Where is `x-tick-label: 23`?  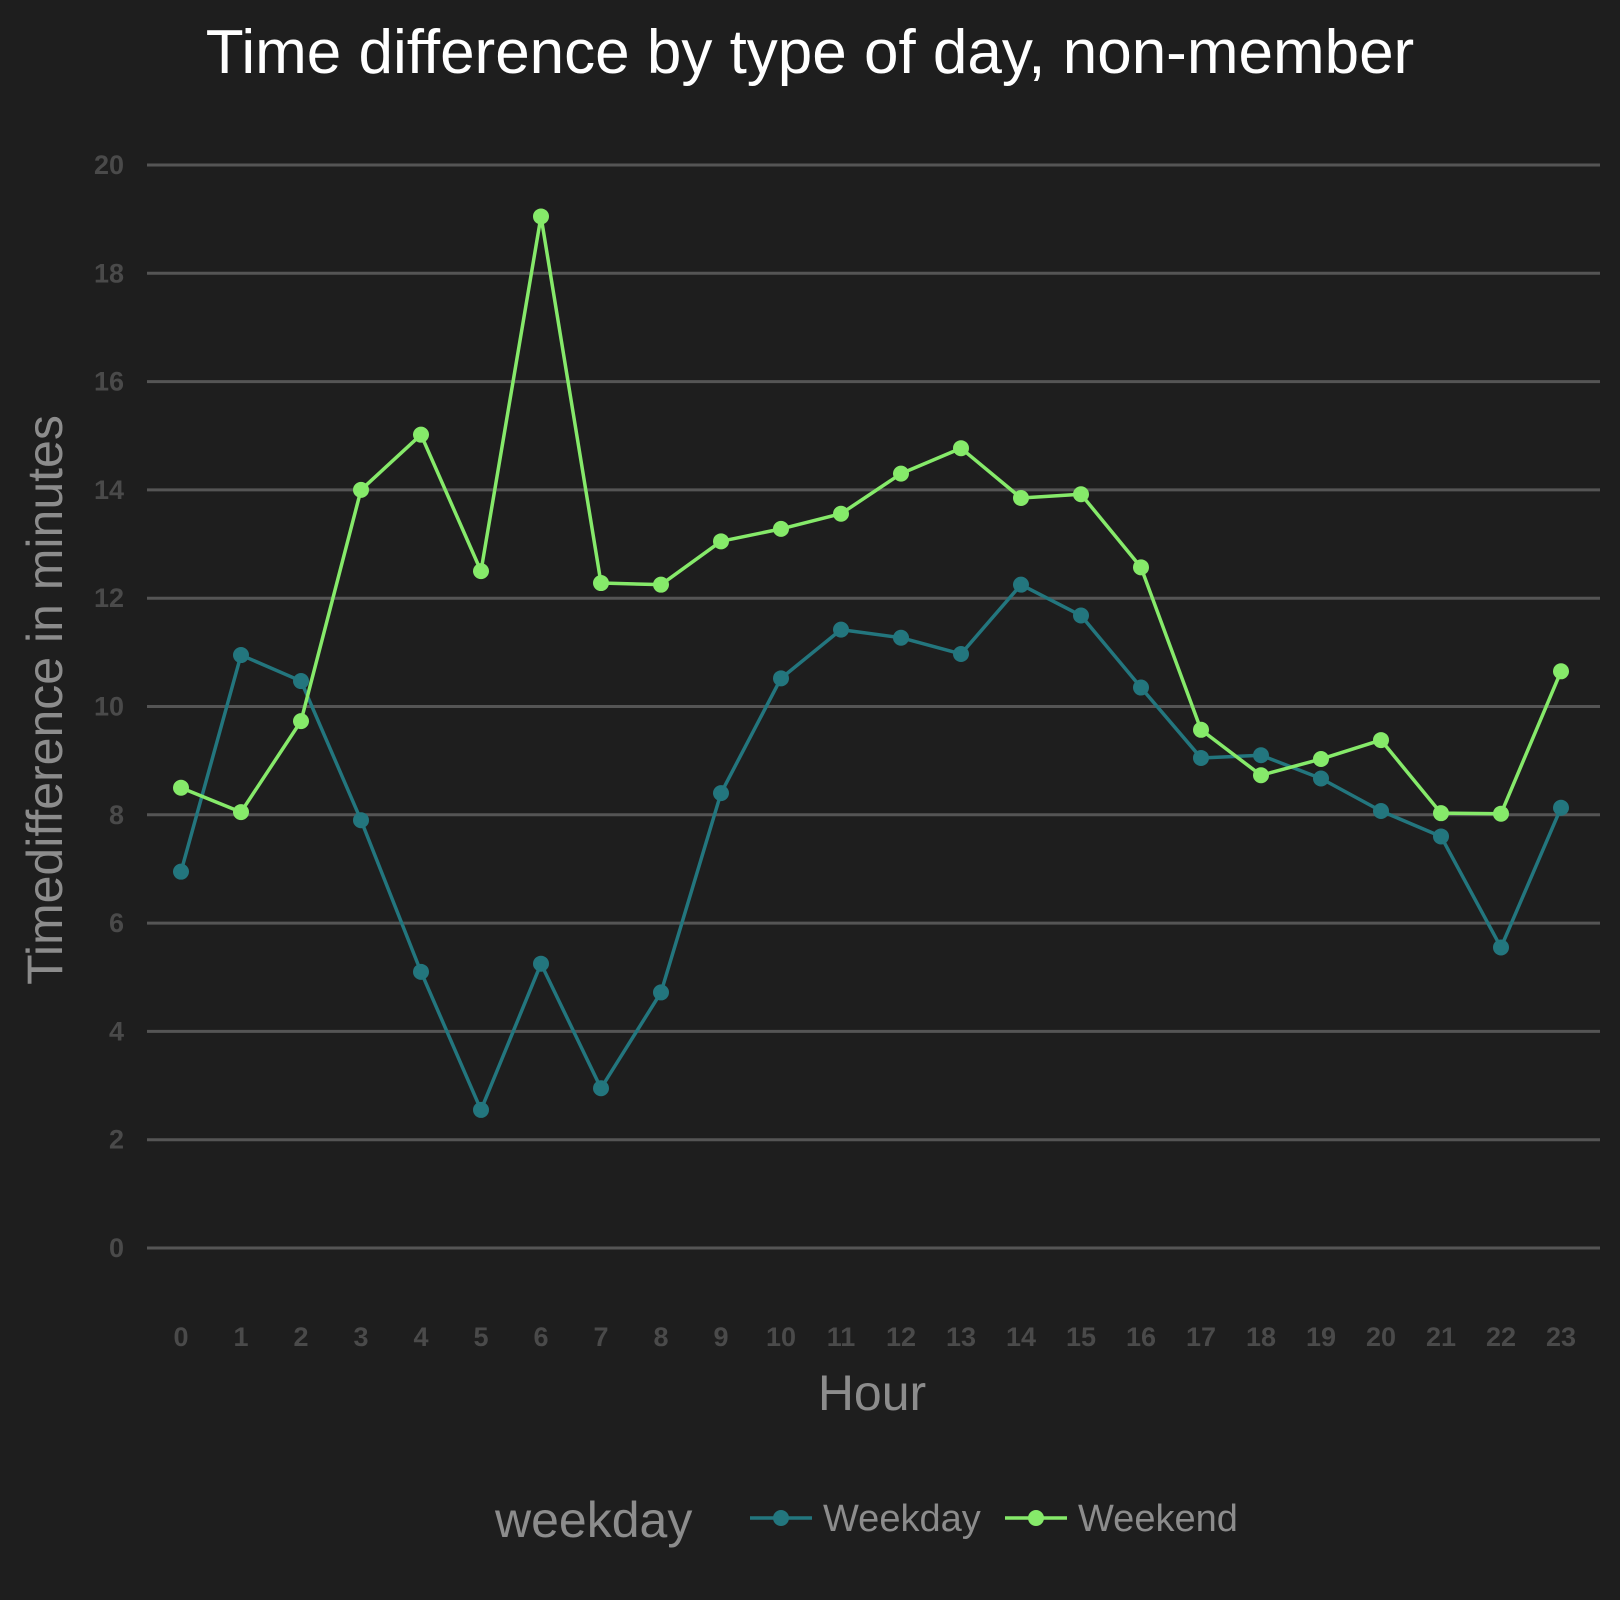 x-tick-label: 23 is located at coordinates (1561, 1337).